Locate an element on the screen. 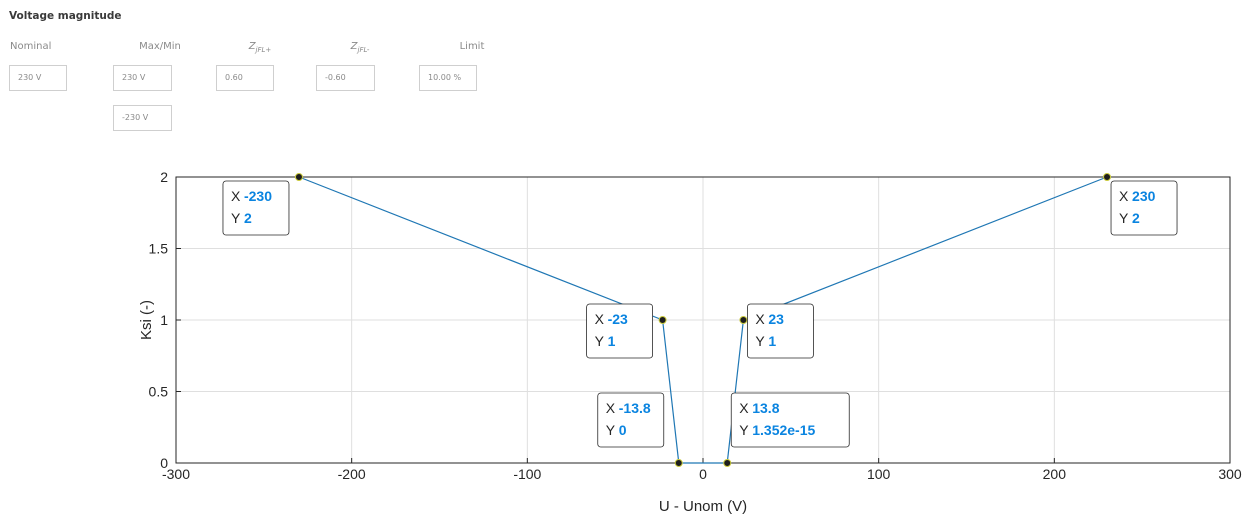 This screenshot has width=1253, height=521. y-tick-label: 0.5 is located at coordinates (159, 392).